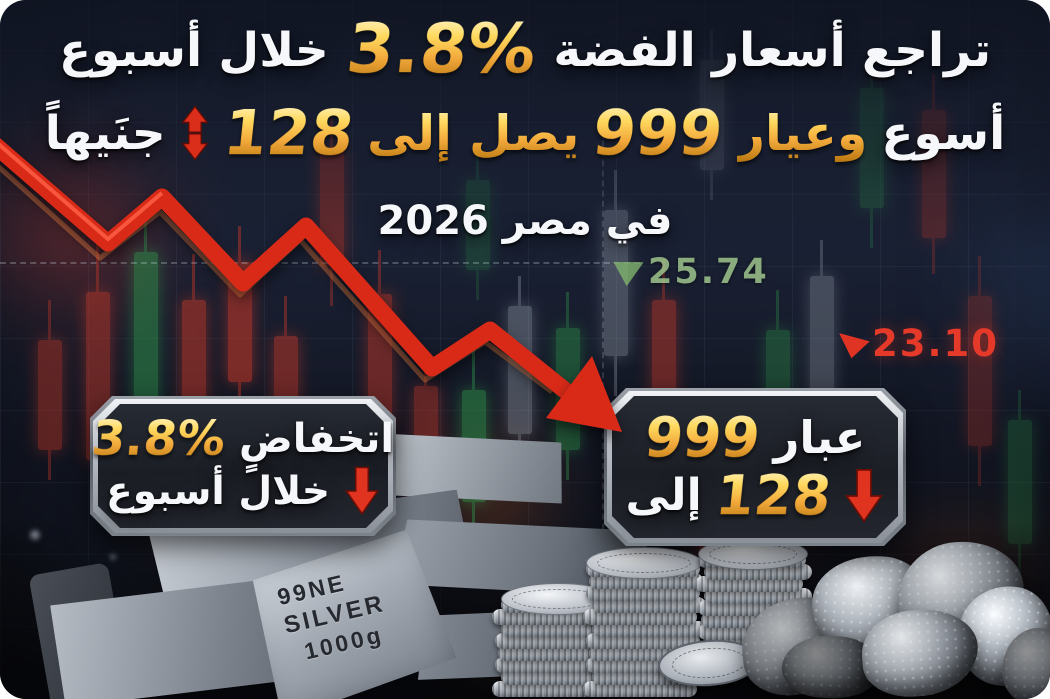  I want to click on badge-row: خلال أسبوع, so click(243, 491).